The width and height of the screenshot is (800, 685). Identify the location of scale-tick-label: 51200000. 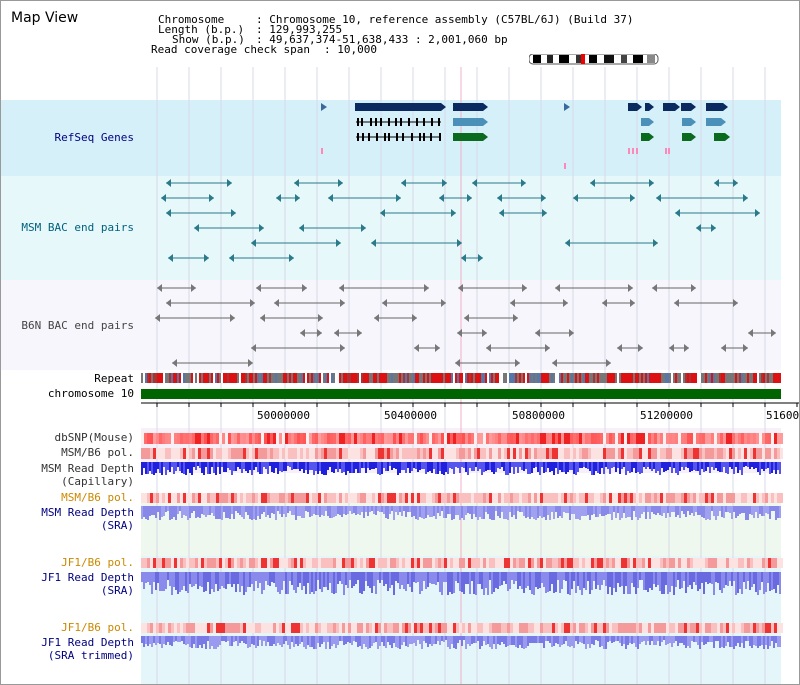
(666, 415).